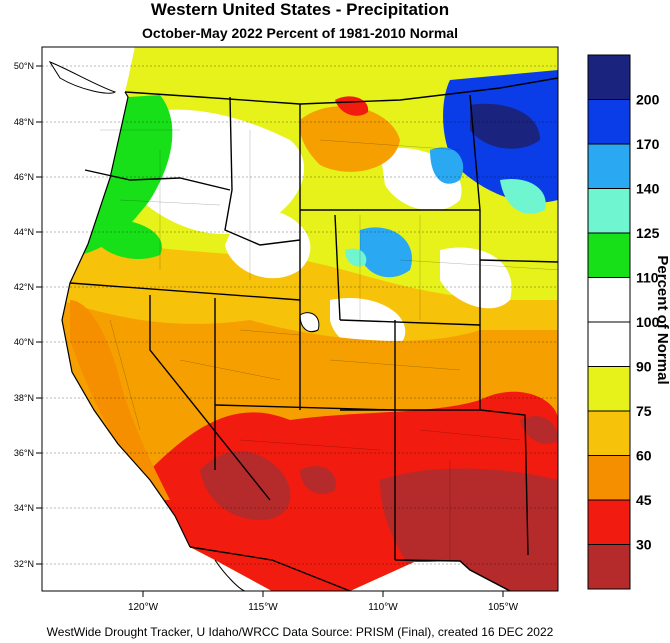 This screenshot has width=670, height=643. What do you see at coordinates (503, 607) in the screenshot?
I see `lon-label: 105°W` at bounding box center [503, 607].